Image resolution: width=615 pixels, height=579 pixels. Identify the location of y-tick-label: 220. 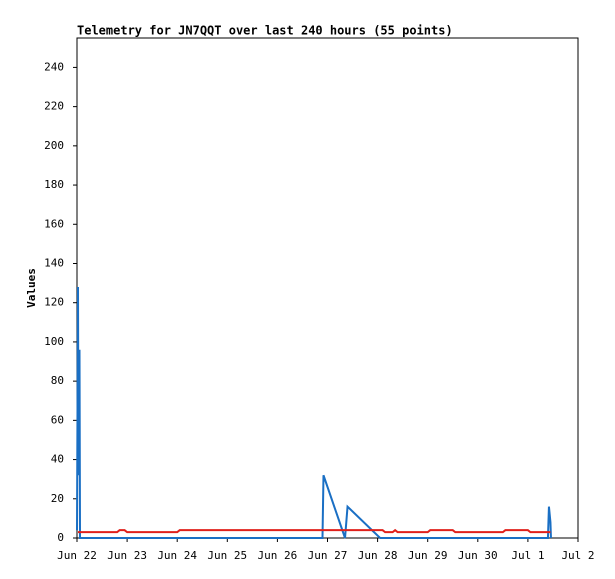
(54, 106).